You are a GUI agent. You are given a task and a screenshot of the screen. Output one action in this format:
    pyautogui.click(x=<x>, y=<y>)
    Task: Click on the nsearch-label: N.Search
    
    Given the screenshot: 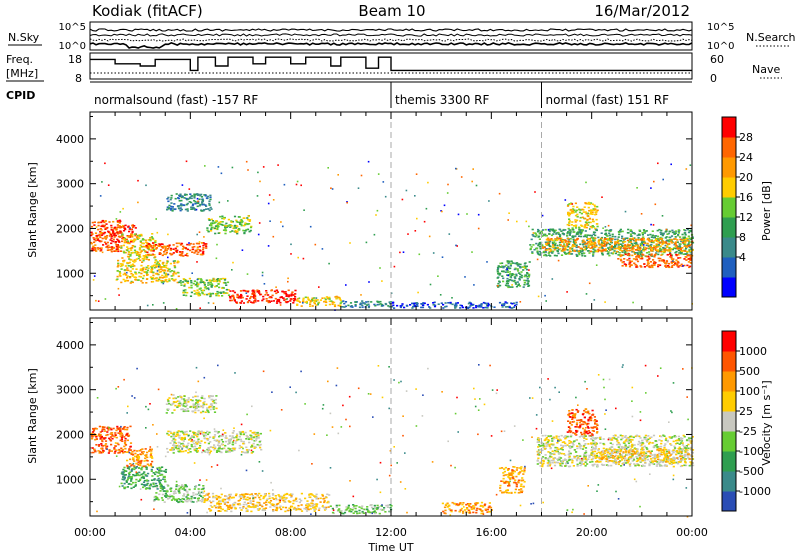 What is the action you would take?
    pyautogui.click(x=771, y=37)
    